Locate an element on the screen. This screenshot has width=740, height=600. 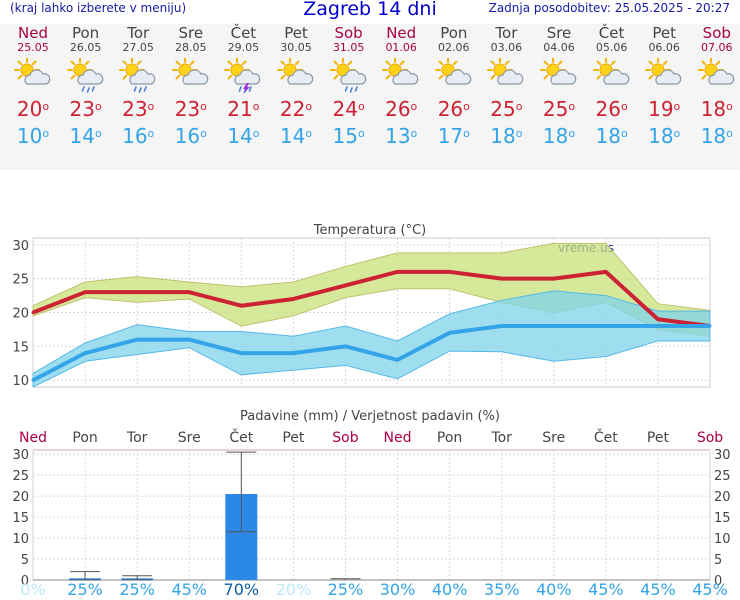
precip-probability: 35% is located at coordinates (501, 589).